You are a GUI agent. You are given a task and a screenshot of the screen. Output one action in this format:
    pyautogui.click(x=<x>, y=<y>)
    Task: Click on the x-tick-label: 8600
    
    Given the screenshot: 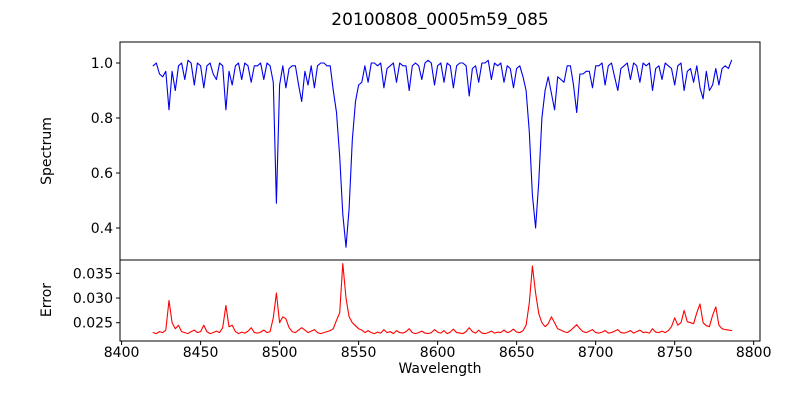 What is the action you would take?
    pyautogui.click(x=438, y=353)
    